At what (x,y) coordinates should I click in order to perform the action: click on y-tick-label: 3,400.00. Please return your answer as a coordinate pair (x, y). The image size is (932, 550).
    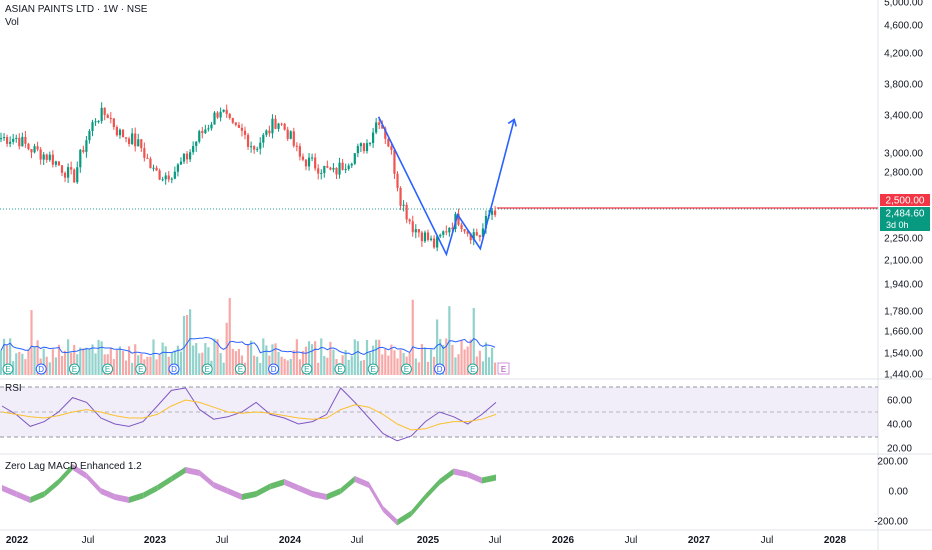
    Looking at the image, I should click on (903, 116).